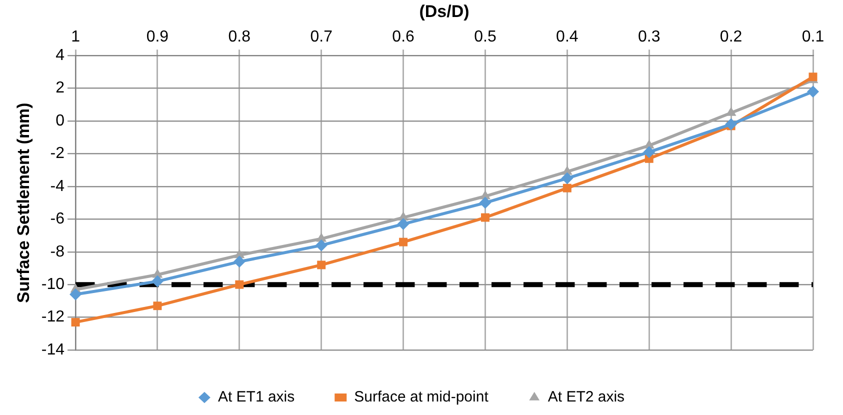 The image size is (843, 415). I want to click on y-tick-label: -6, so click(57, 219).